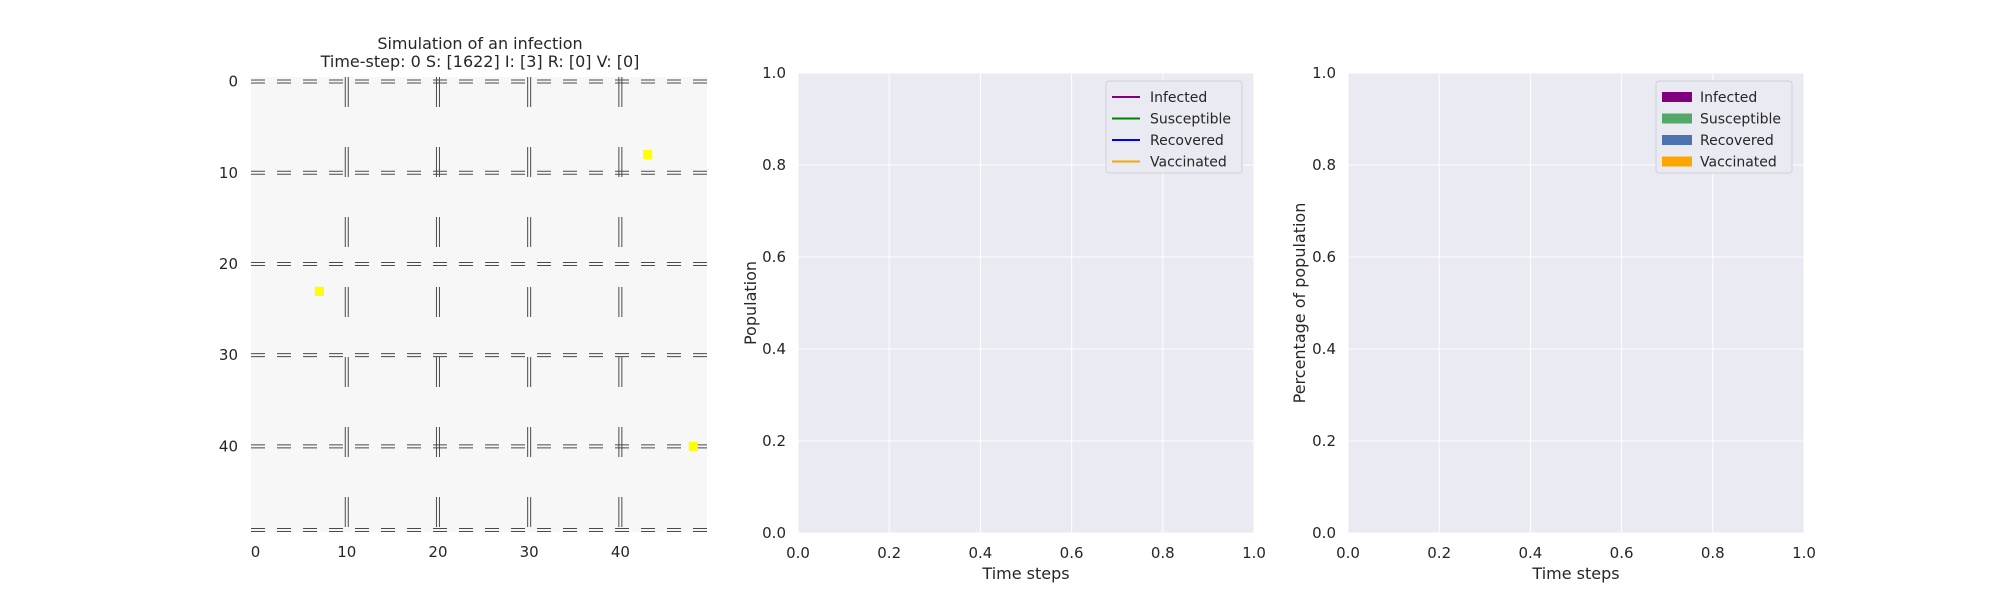  What do you see at coordinates (479, 43) in the screenshot?
I see `simulation-title: Simulation of an infection` at bounding box center [479, 43].